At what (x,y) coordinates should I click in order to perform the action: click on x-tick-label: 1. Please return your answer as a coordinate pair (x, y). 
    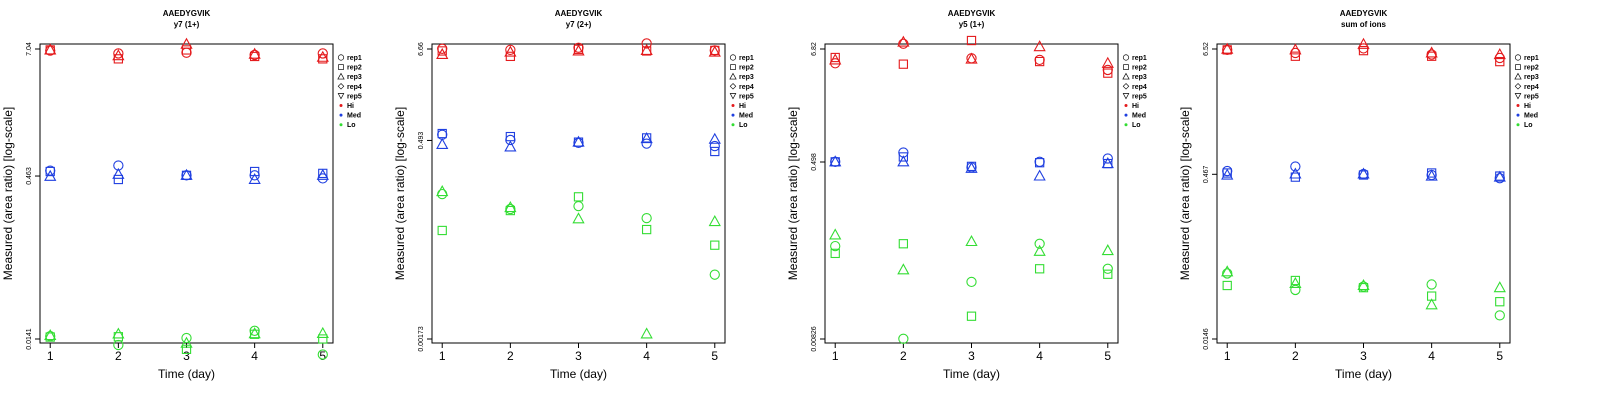
    Looking at the image, I should click on (50, 356).